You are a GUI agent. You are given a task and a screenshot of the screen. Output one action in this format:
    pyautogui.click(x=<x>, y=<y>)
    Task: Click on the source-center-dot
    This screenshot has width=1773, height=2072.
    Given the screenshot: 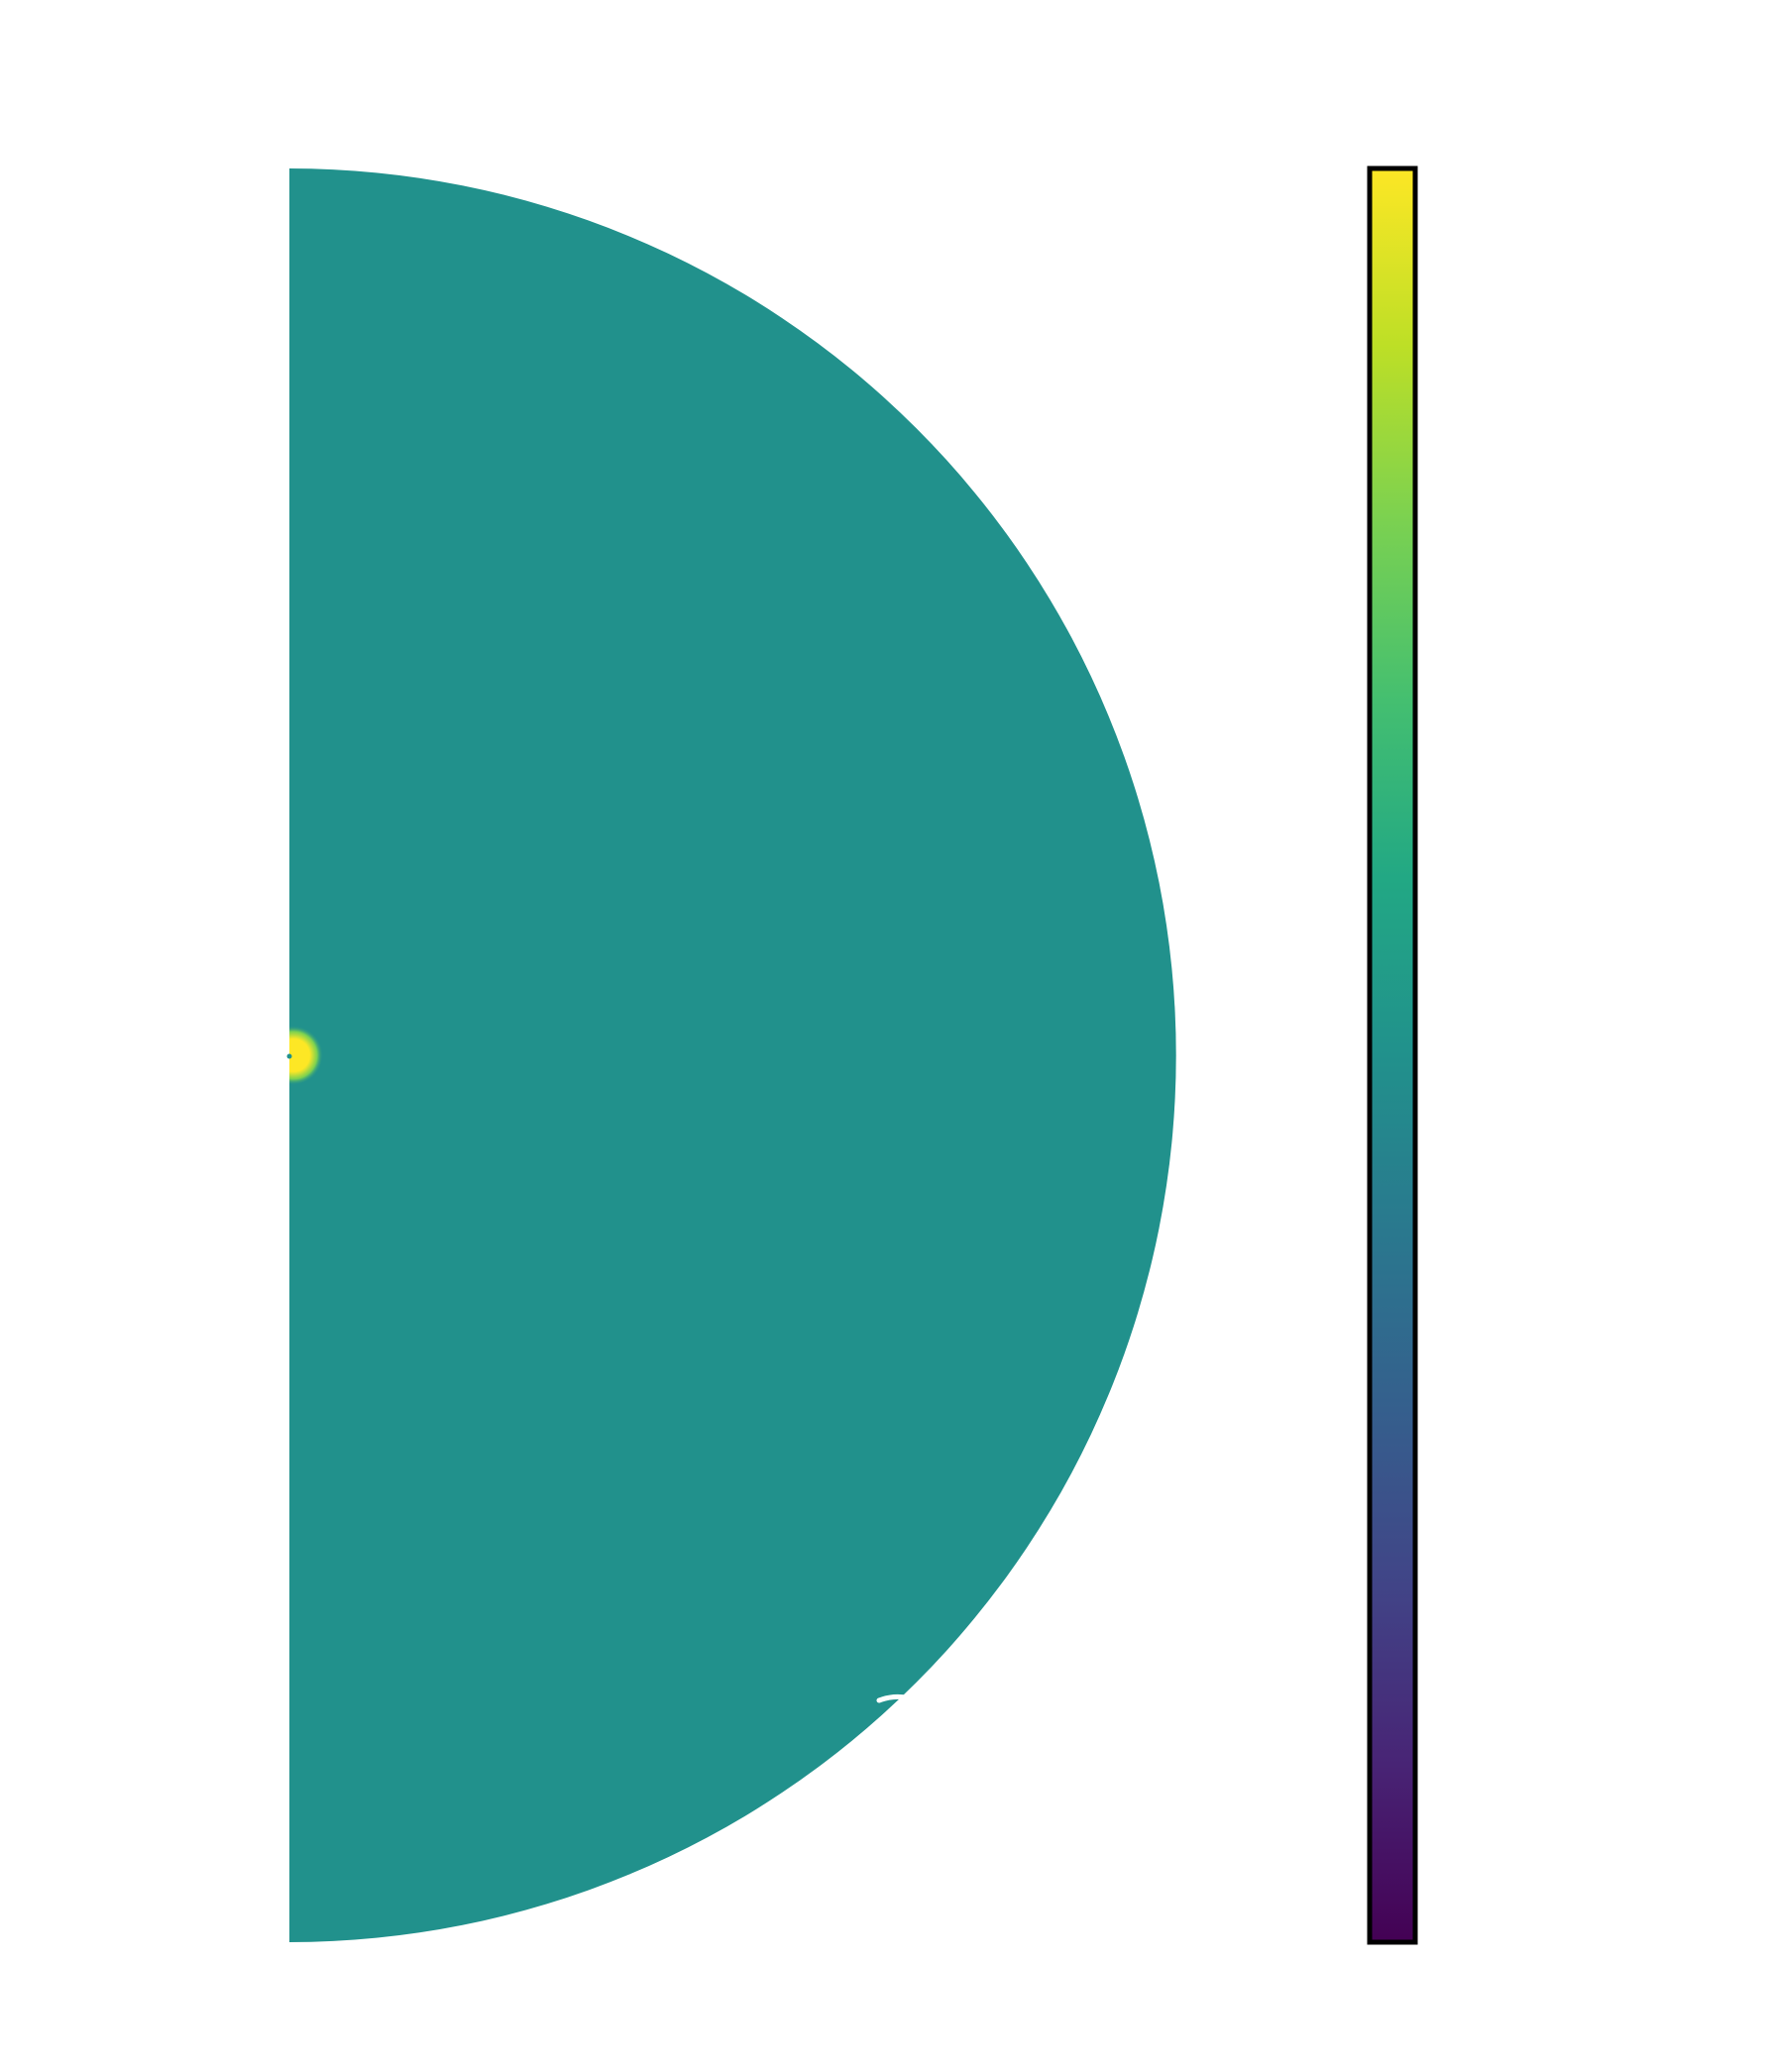 What is the action you would take?
    pyautogui.click(x=289, y=1056)
    